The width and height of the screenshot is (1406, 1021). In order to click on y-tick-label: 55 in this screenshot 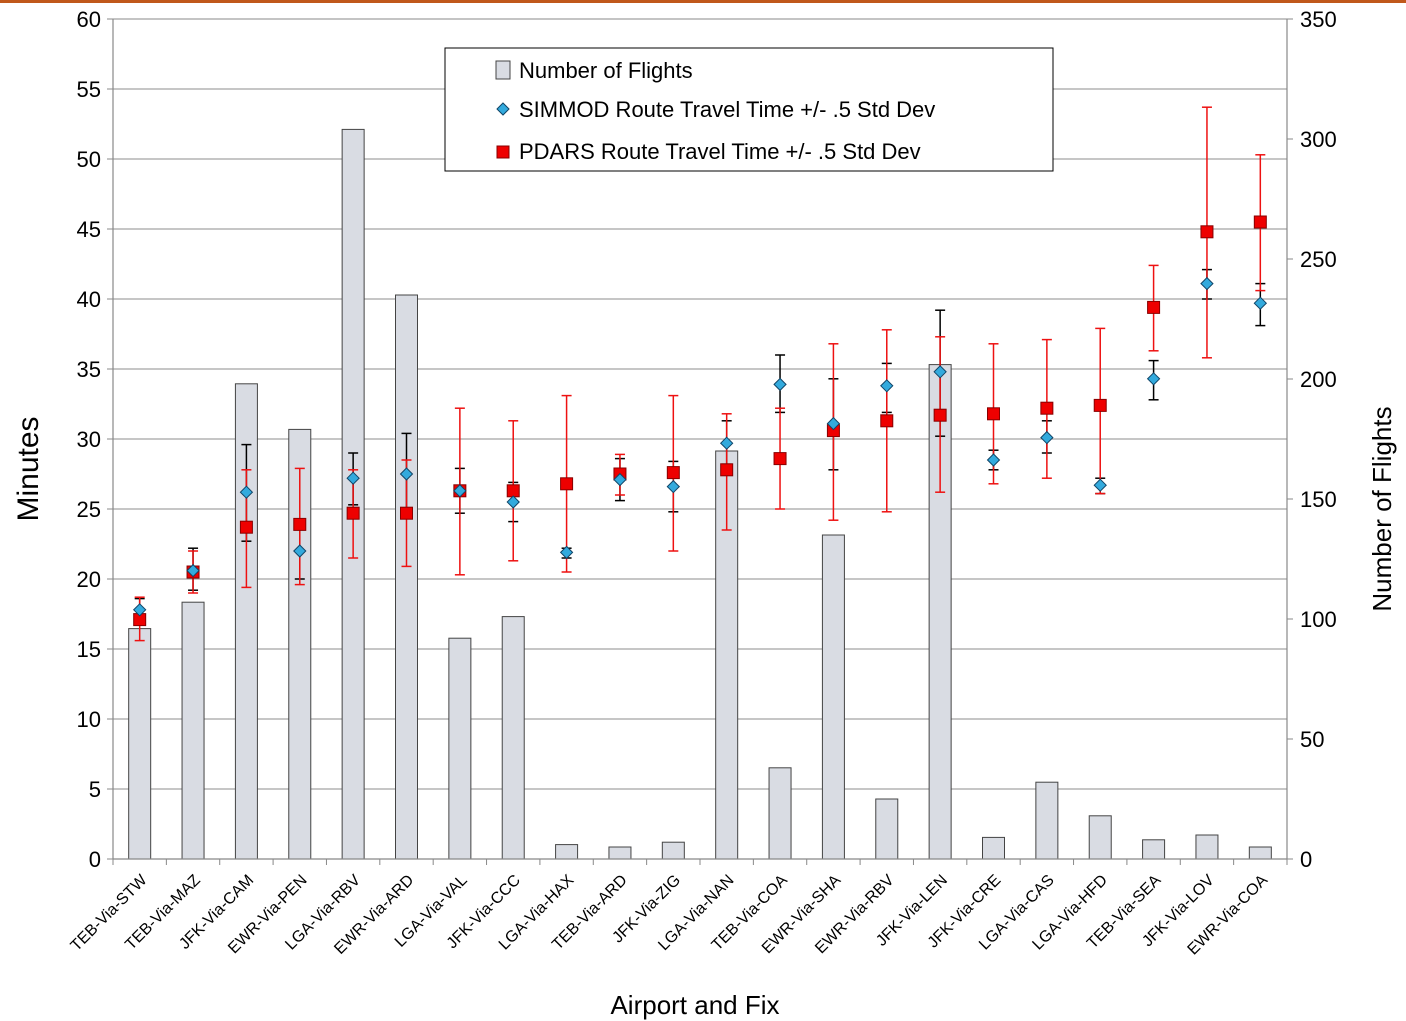, I will do `click(89, 89)`.